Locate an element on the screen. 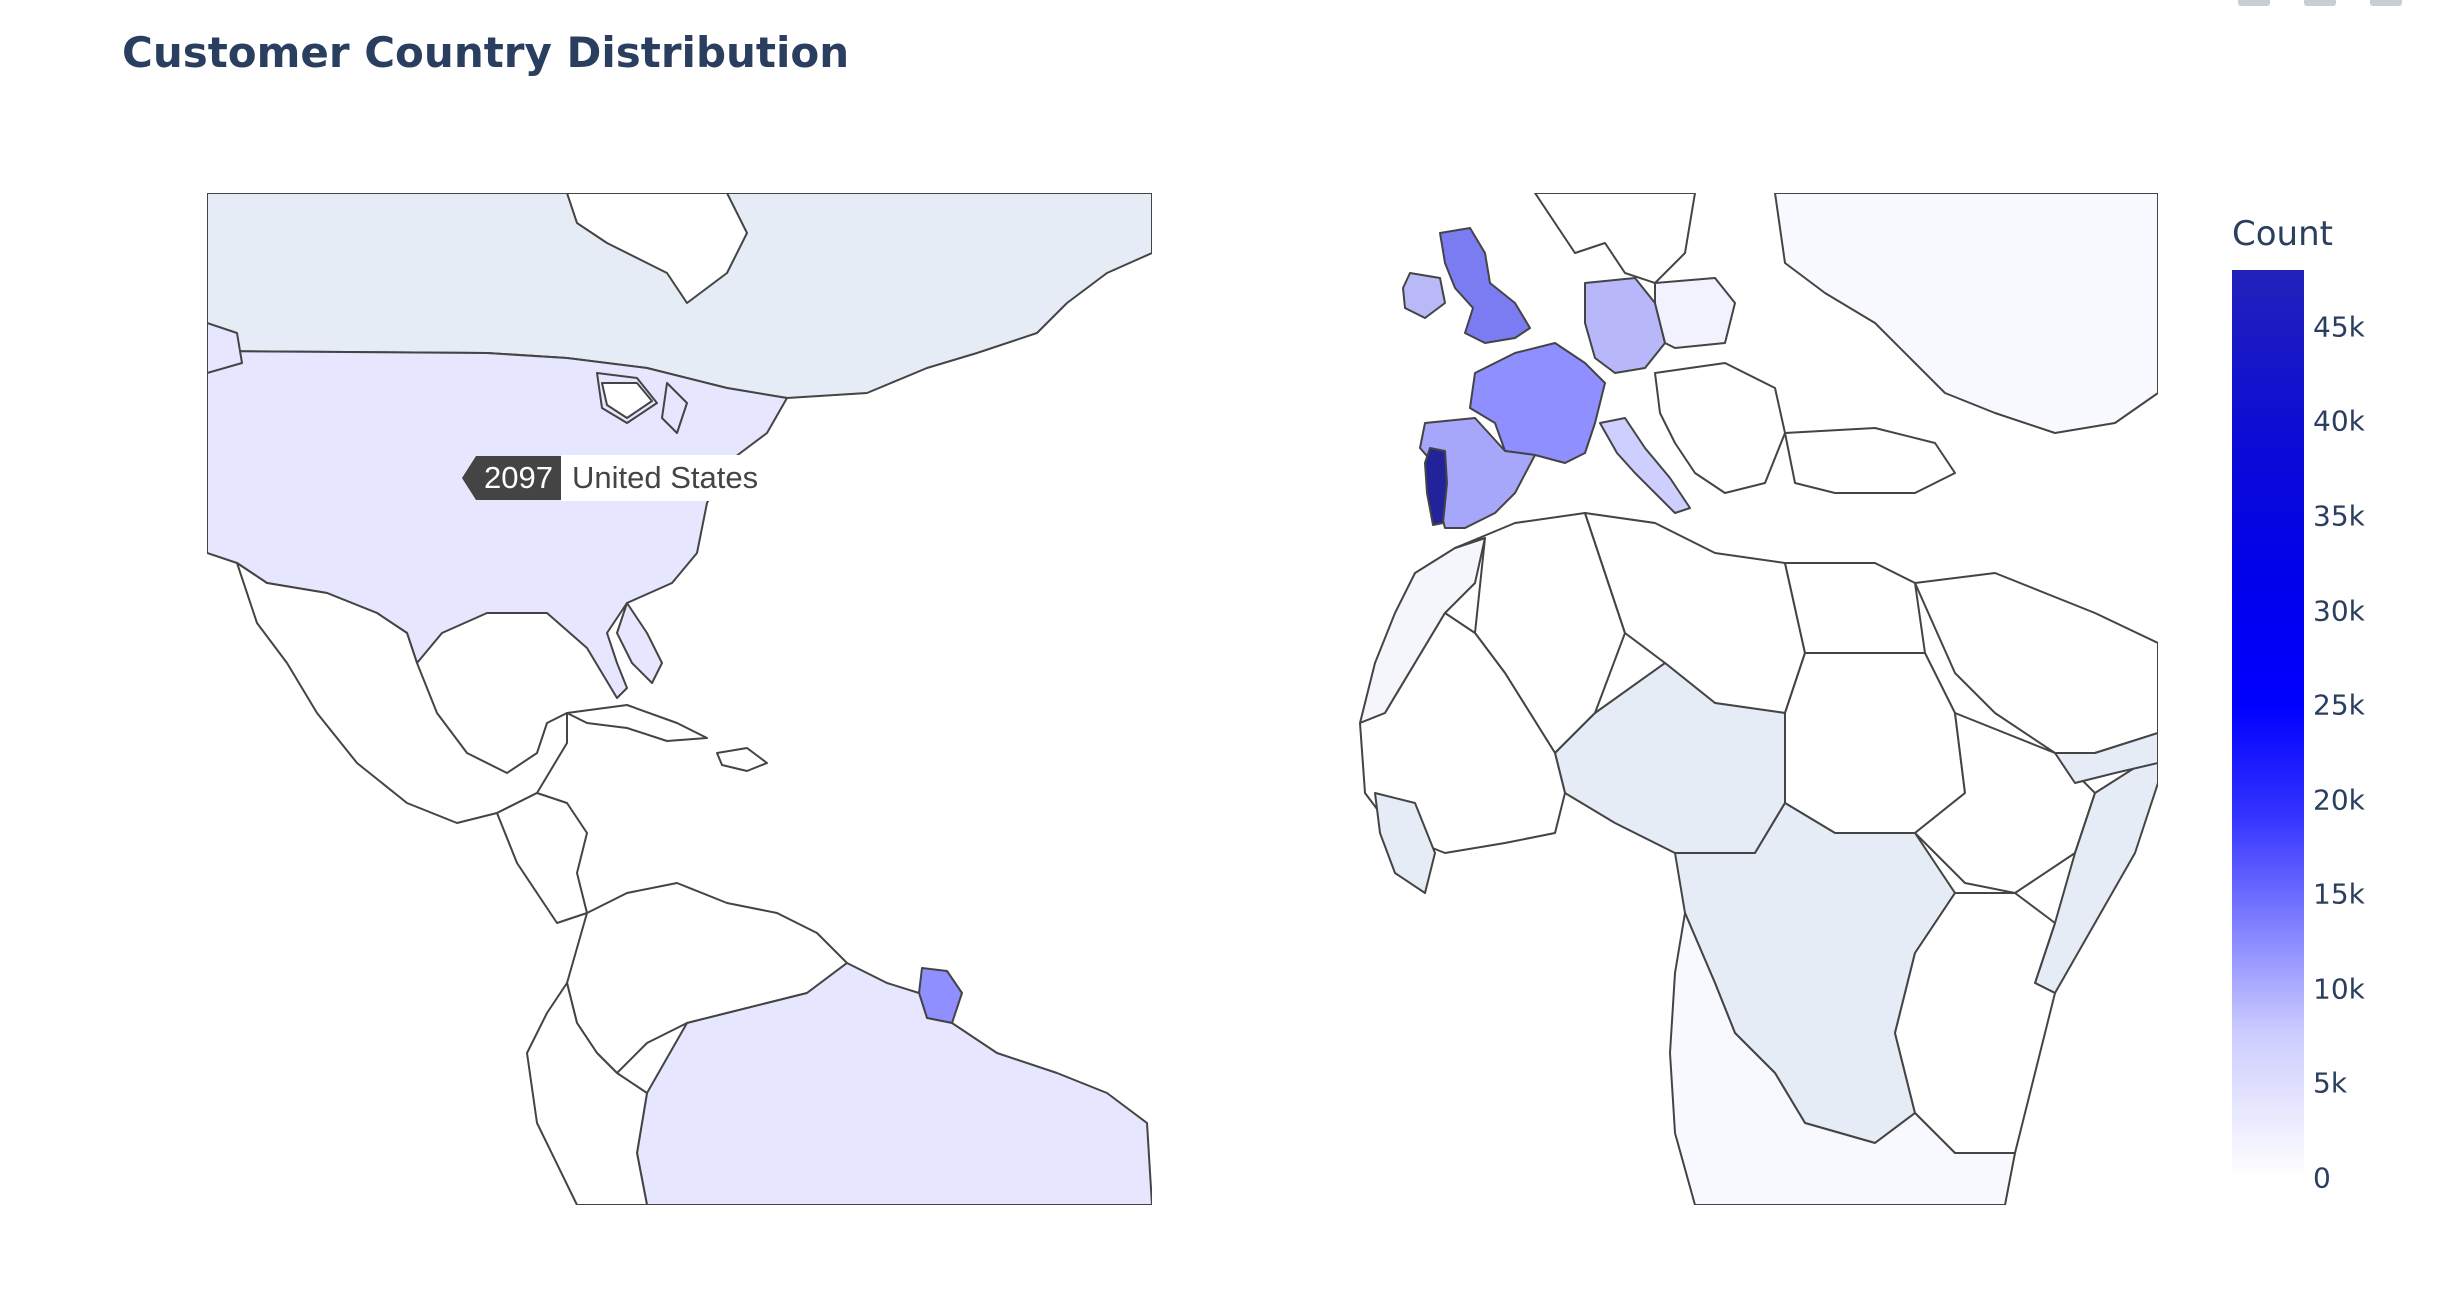 The height and width of the screenshot is (1292, 2462). colorbar is located at coordinates (2268, 724).